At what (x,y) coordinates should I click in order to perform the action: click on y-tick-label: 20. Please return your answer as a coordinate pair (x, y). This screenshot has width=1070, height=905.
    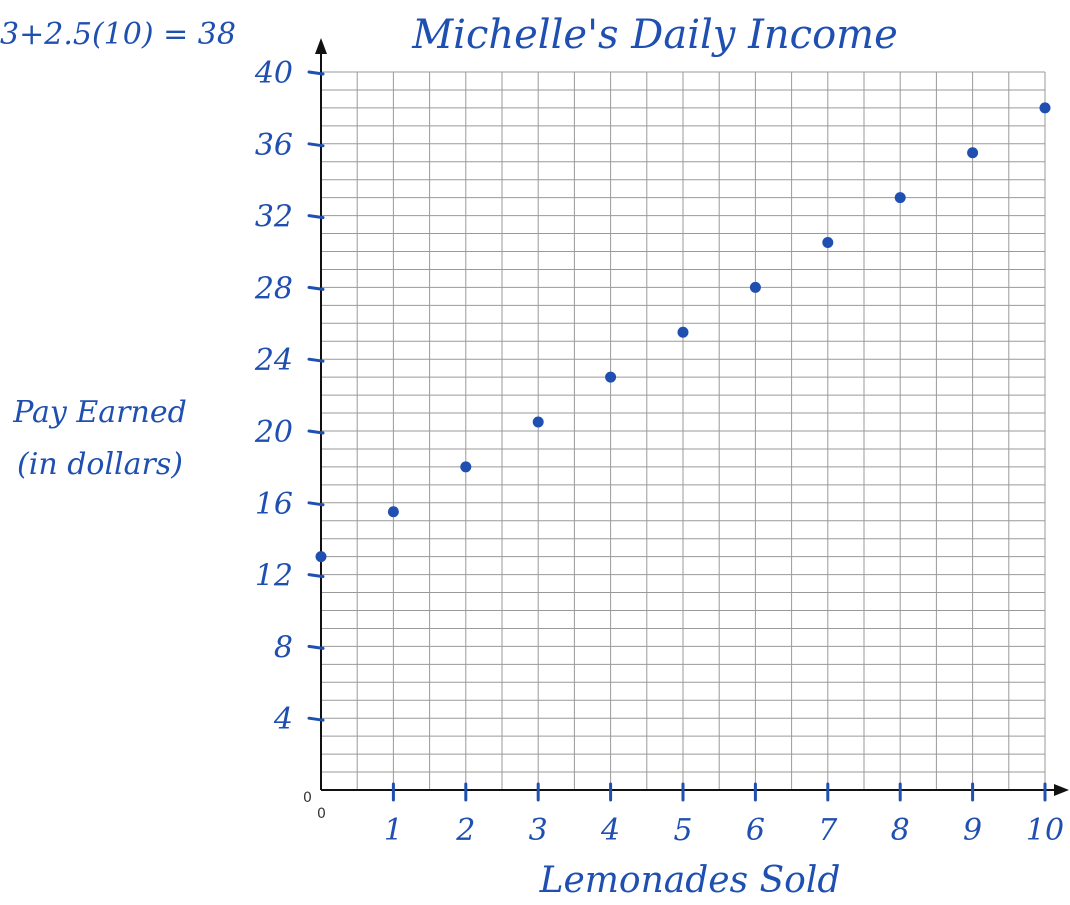
    Looking at the image, I should click on (273, 432).